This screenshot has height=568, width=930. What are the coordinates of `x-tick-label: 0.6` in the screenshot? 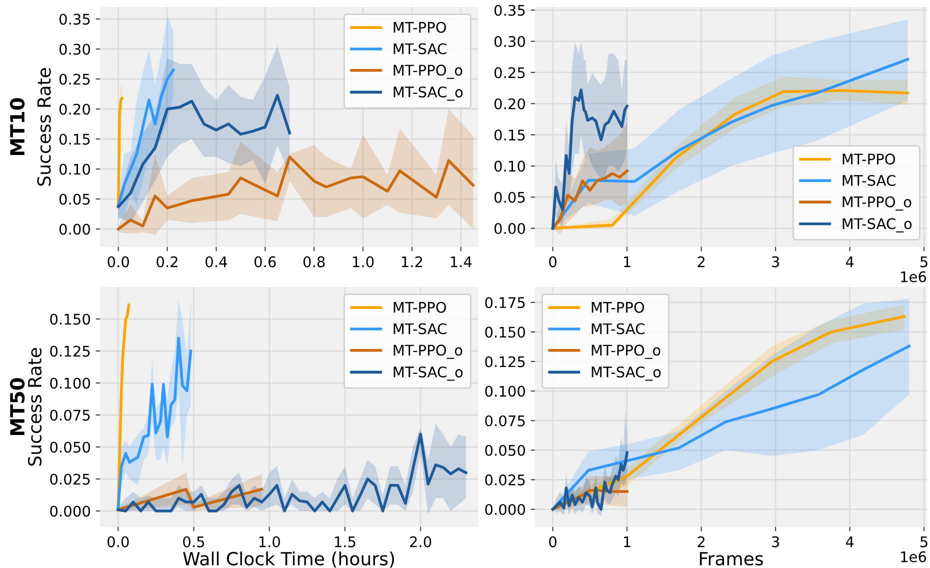 It's located at (265, 262).